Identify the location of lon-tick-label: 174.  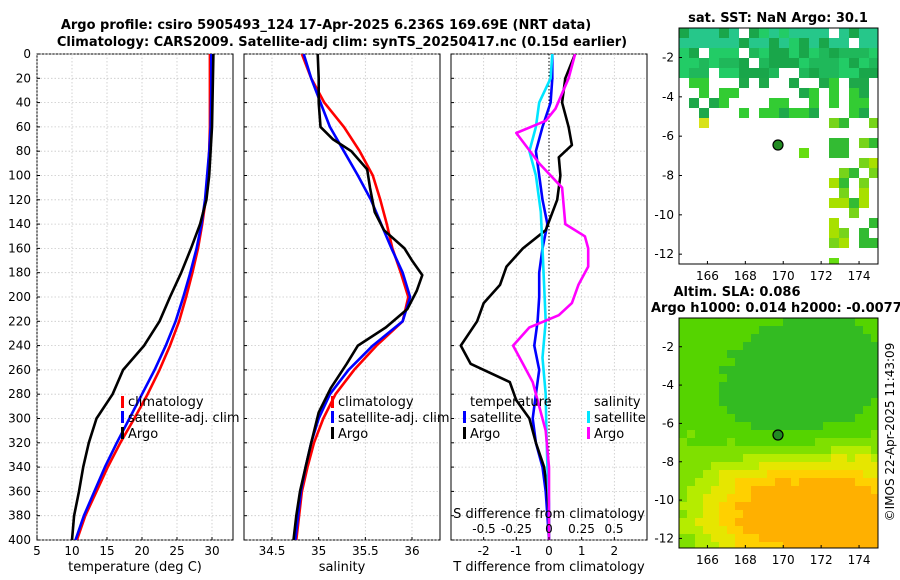
(859, 560).